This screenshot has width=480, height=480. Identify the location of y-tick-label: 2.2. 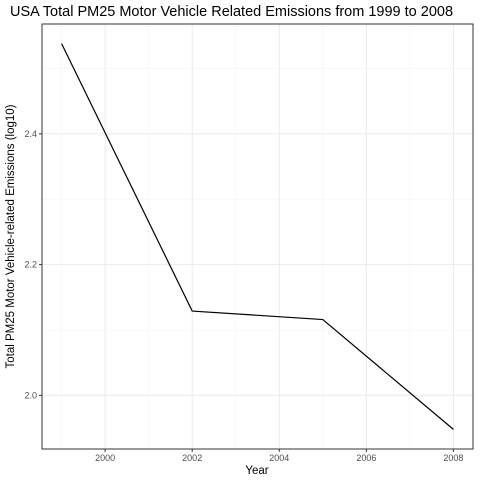
(30, 265).